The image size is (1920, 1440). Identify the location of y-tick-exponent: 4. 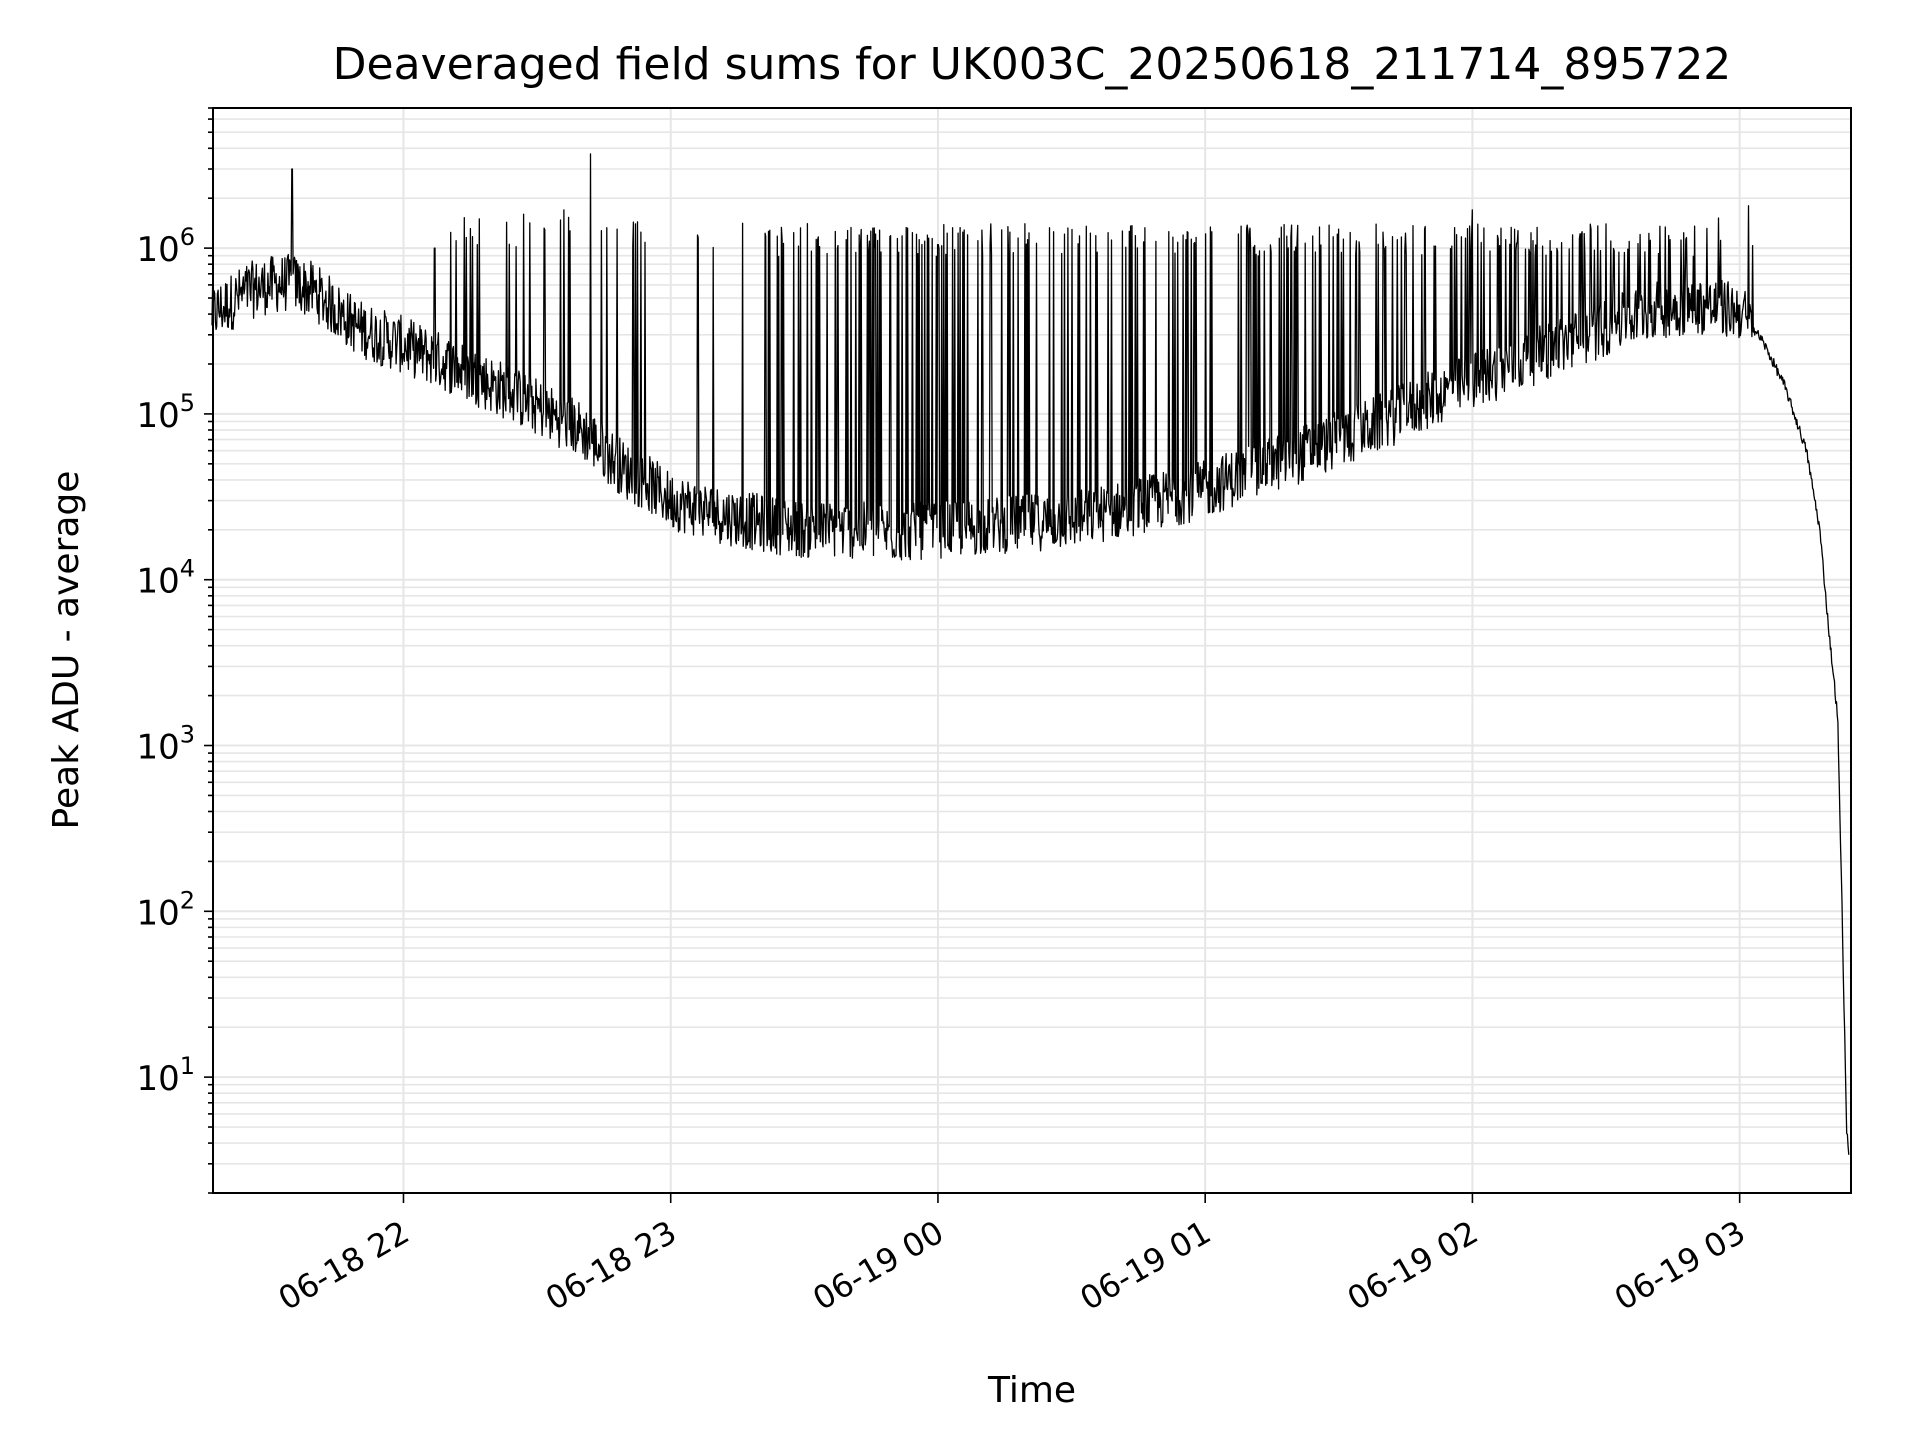
(187, 569).